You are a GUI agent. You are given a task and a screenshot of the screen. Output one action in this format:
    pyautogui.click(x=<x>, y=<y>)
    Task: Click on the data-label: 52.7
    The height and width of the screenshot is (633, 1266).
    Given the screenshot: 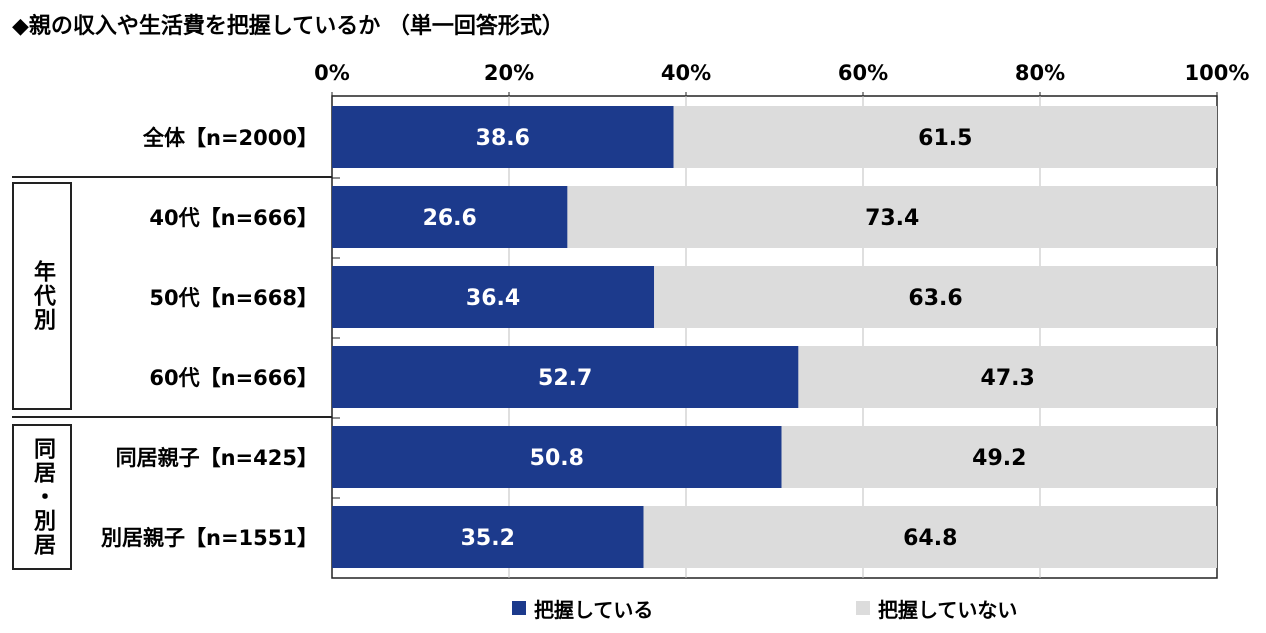 What is the action you would take?
    pyautogui.click(x=565, y=378)
    